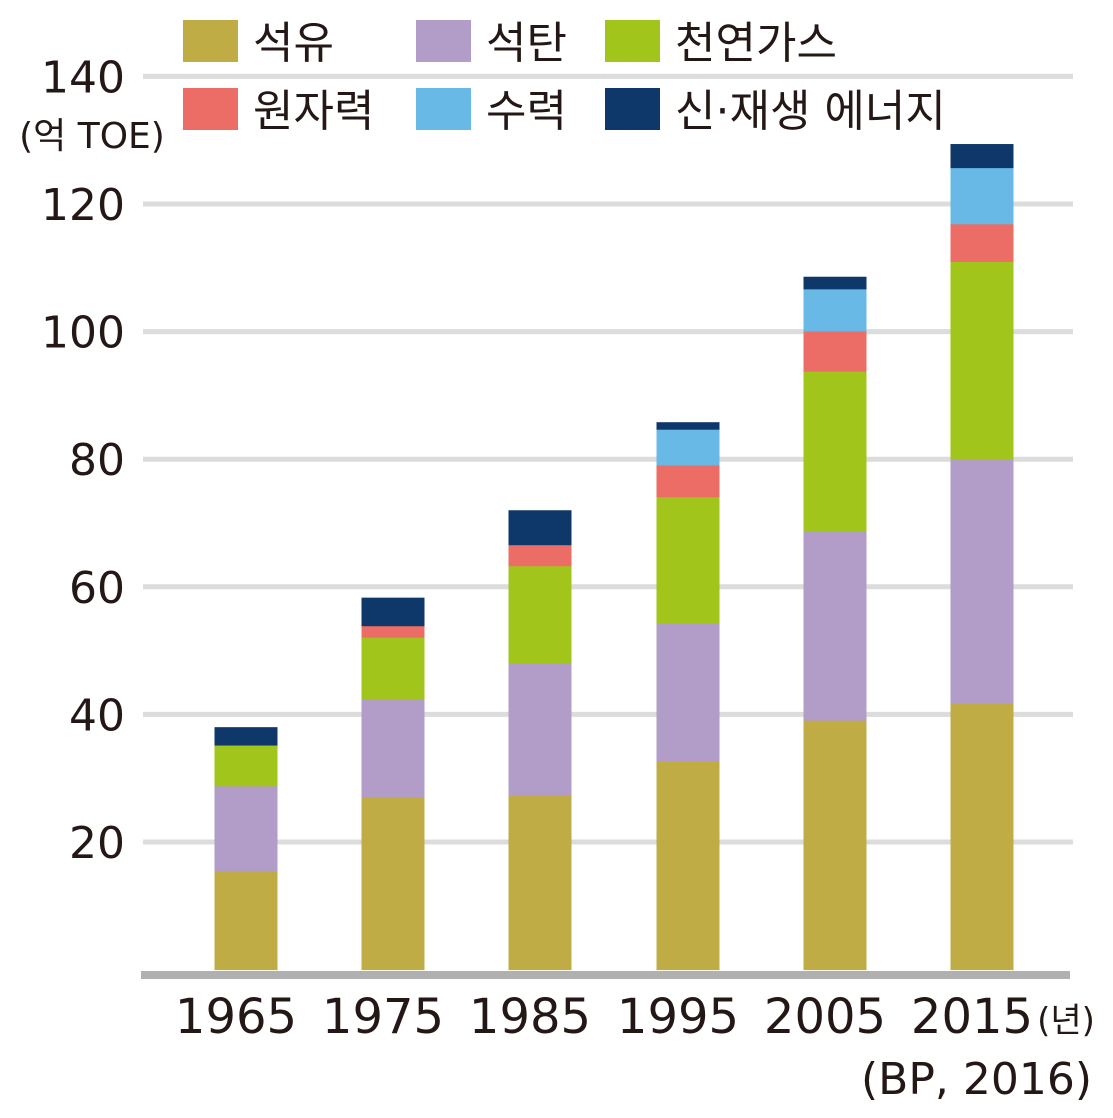  Describe the element at coordinates (526, 43) in the screenshot. I see `legend-label: 석탄` at that location.